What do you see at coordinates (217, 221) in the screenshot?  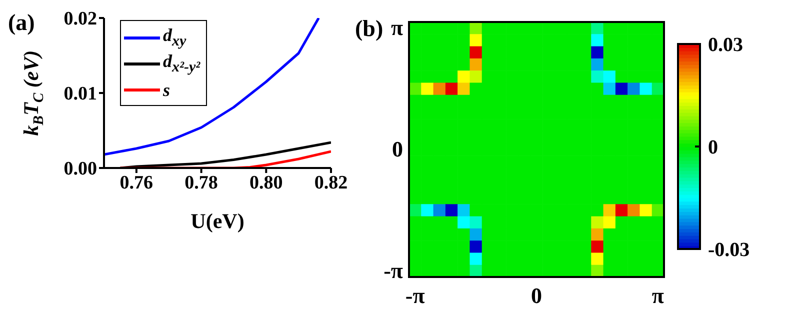 I see `x-axis-title: U(eV)` at bounding box center [217, 221].